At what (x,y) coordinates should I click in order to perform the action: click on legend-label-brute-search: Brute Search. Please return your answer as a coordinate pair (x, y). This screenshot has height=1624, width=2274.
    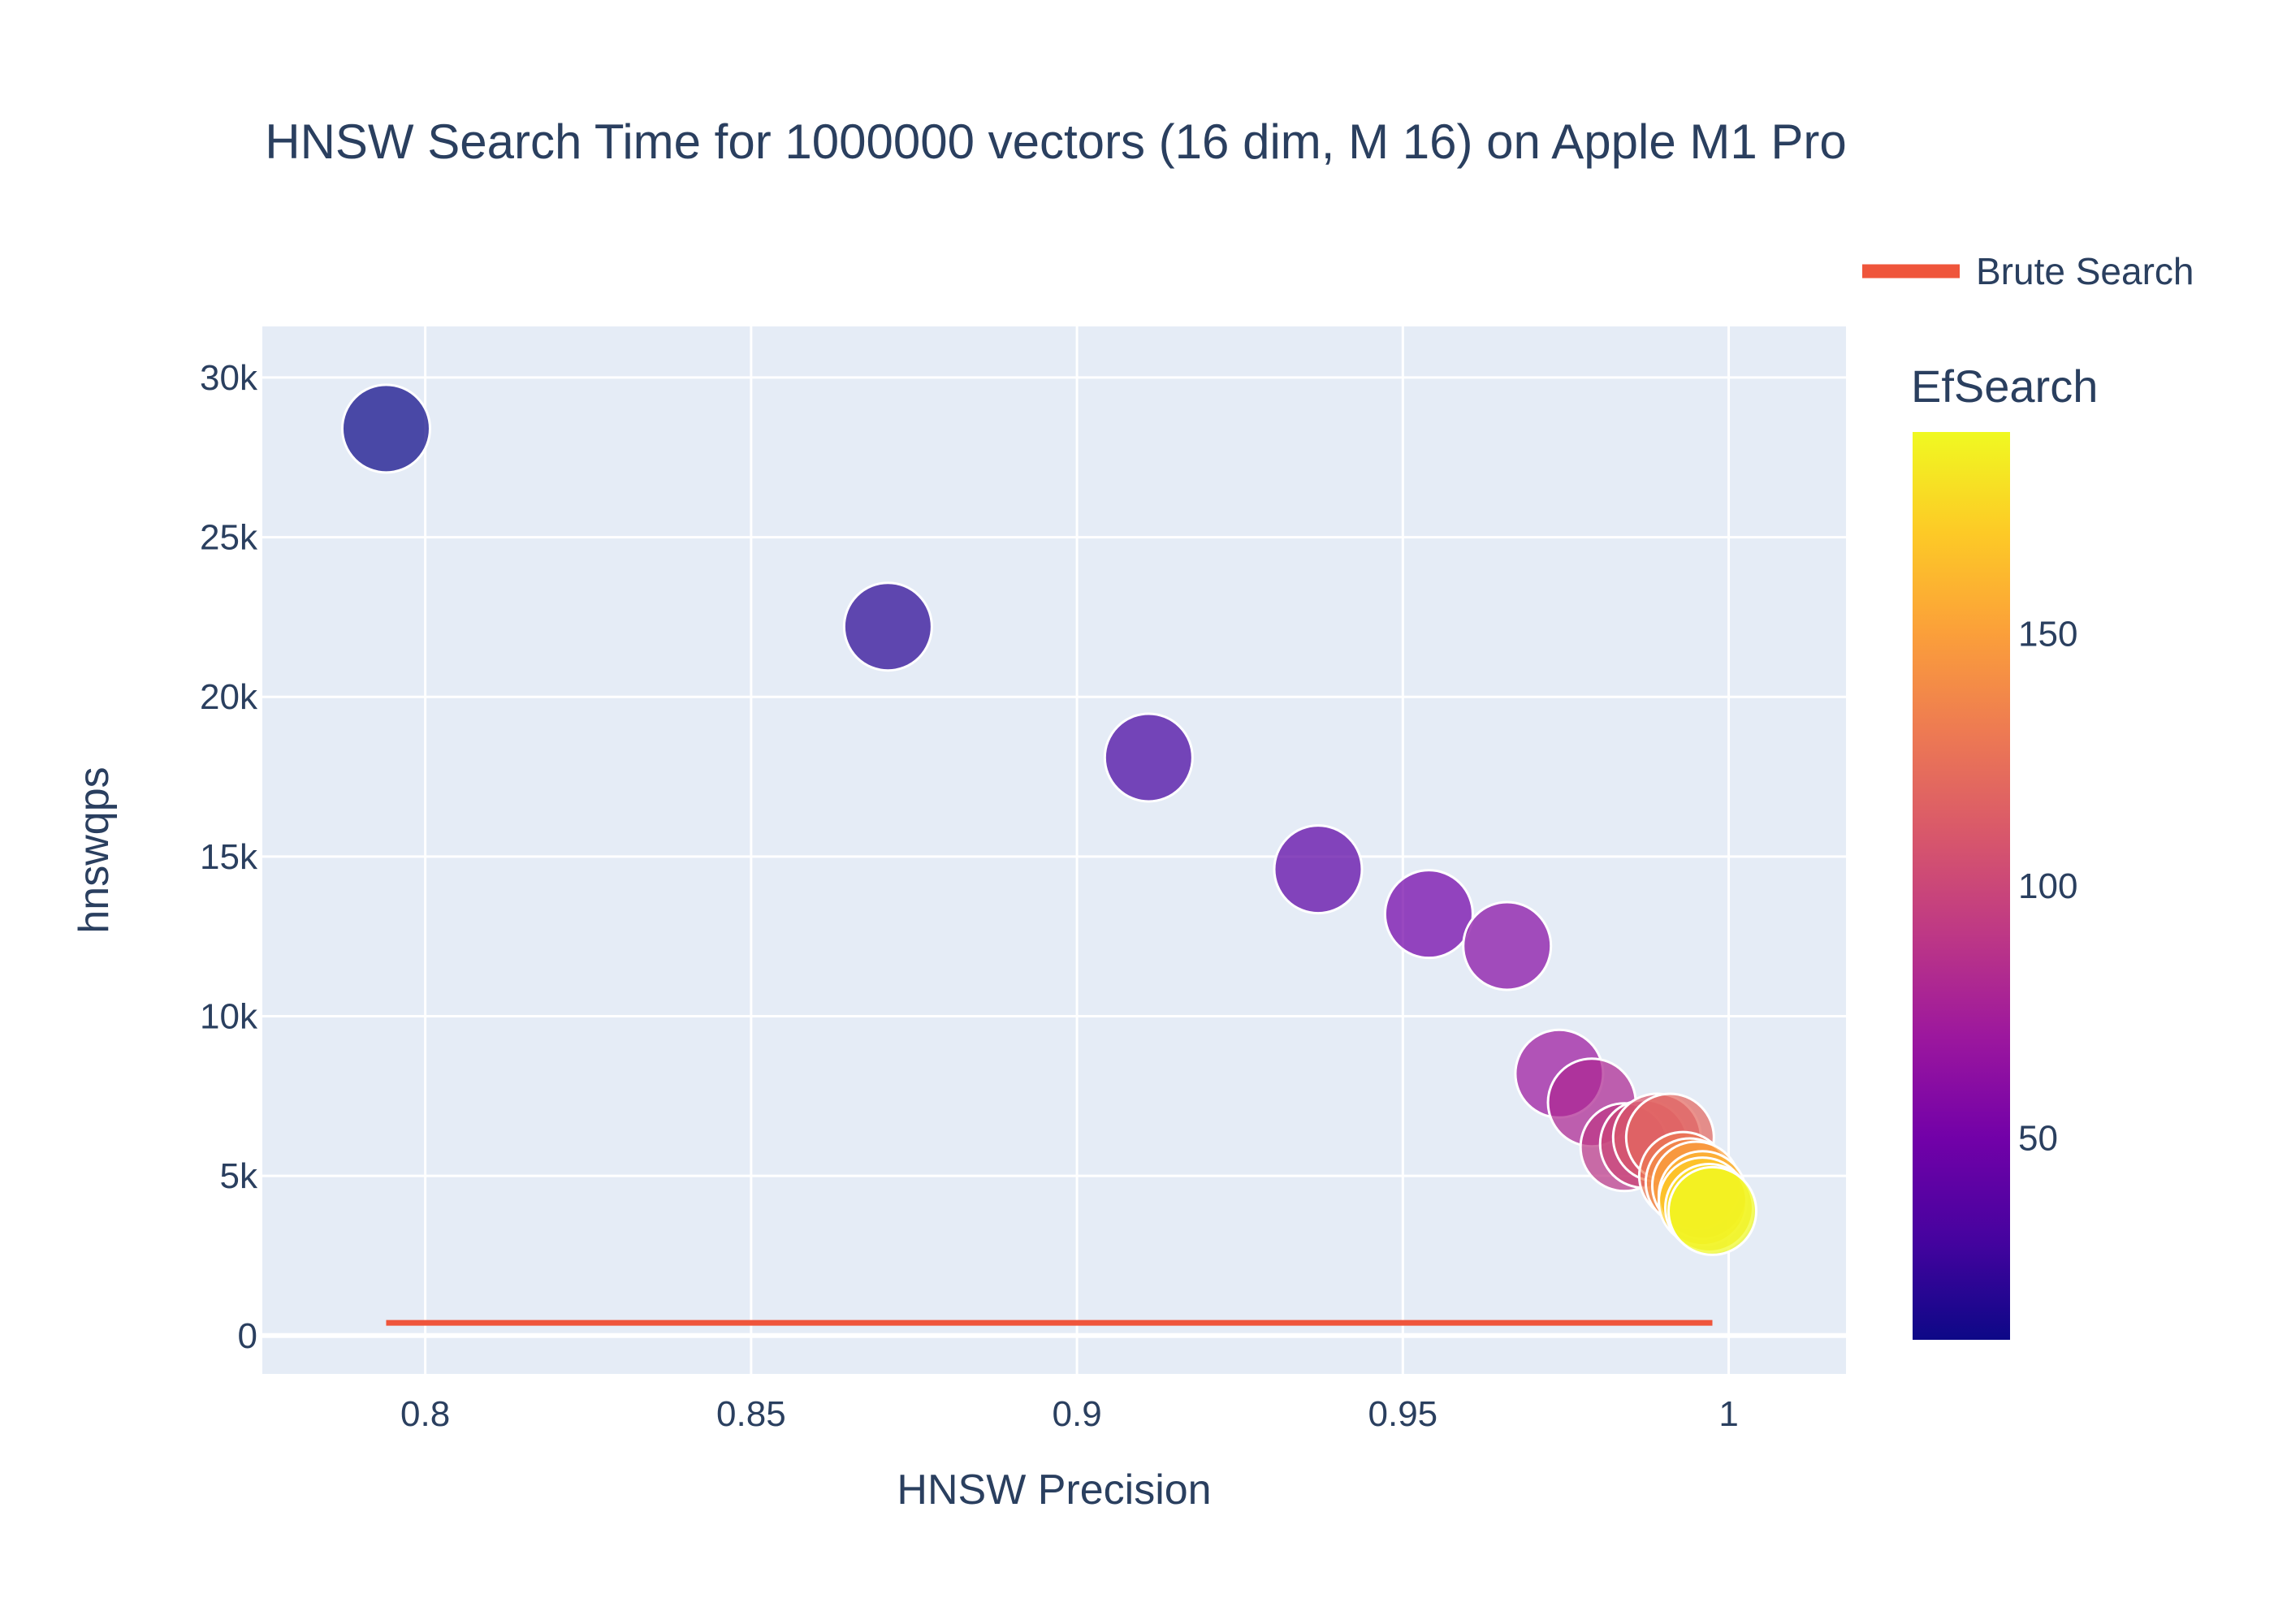
    Looking at the image, I should click on (2085, 271).